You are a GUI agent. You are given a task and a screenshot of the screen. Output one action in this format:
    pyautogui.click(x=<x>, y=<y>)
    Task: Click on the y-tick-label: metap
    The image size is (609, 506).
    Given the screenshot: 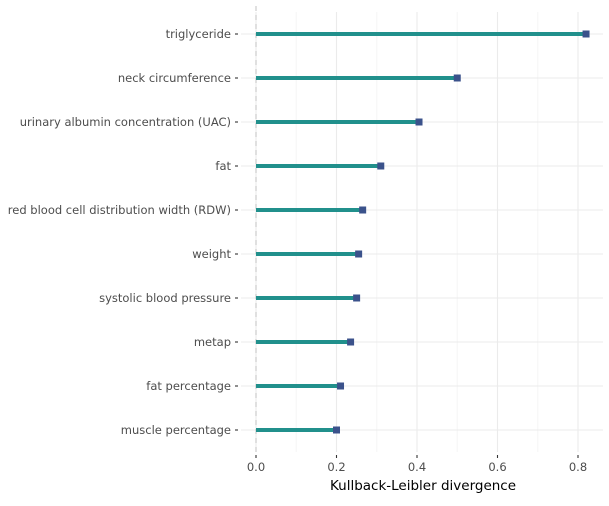 What is the action you would take?
    pyautogui.click(x=212, y=342)
    